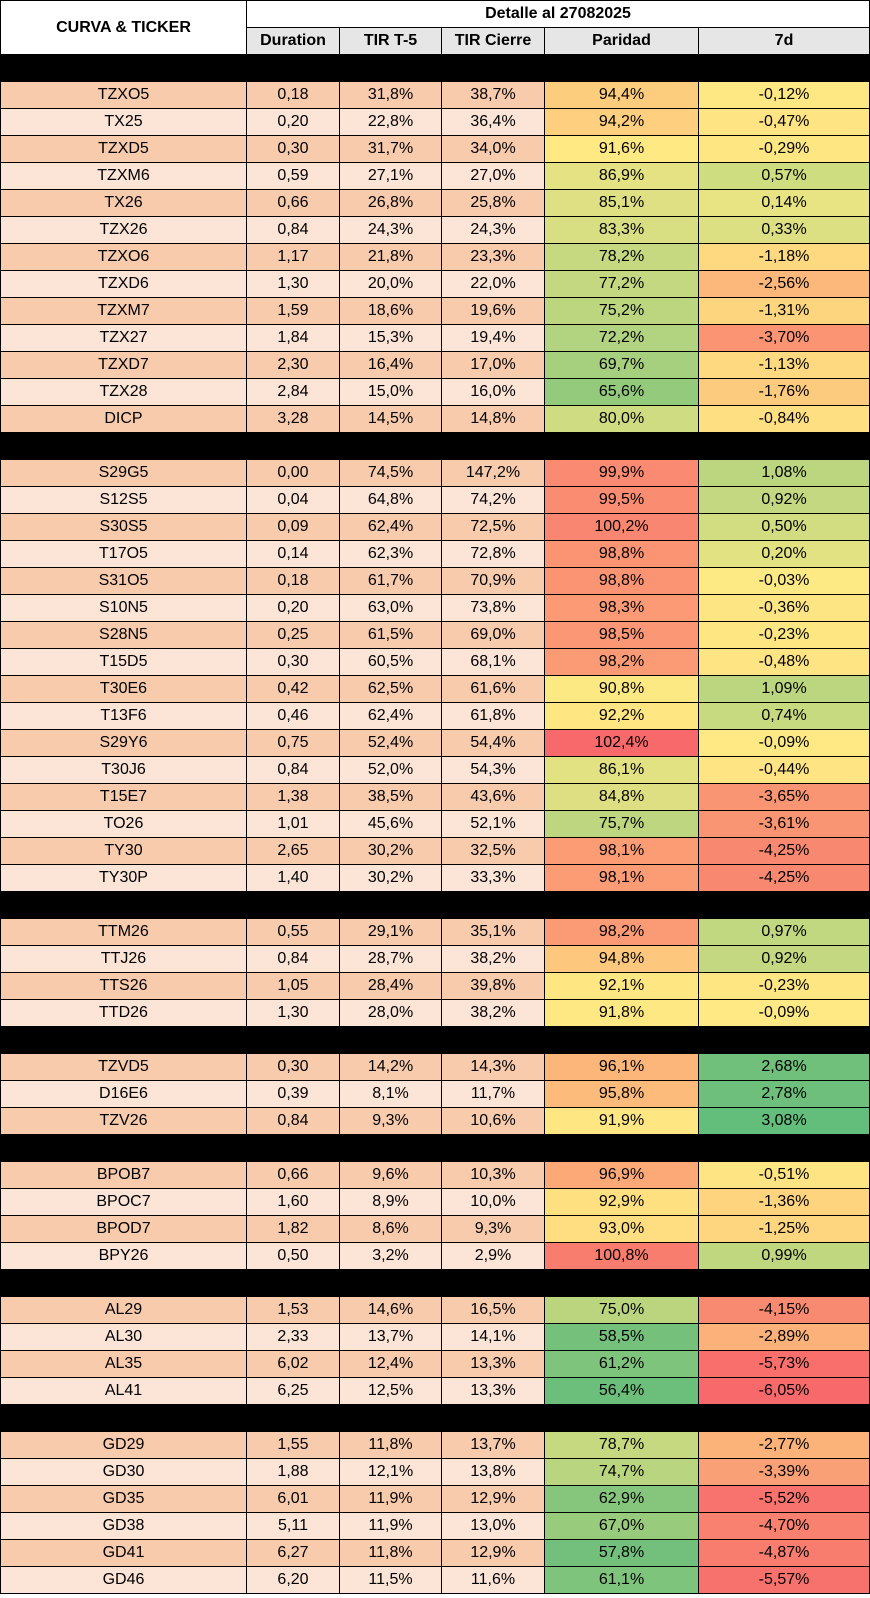 The image size is (870, 1598). What do you see at coordinates (293, 1580) in the screenshot?
I see `duration-cell: 6,20` at bounding box center [293, 1580].